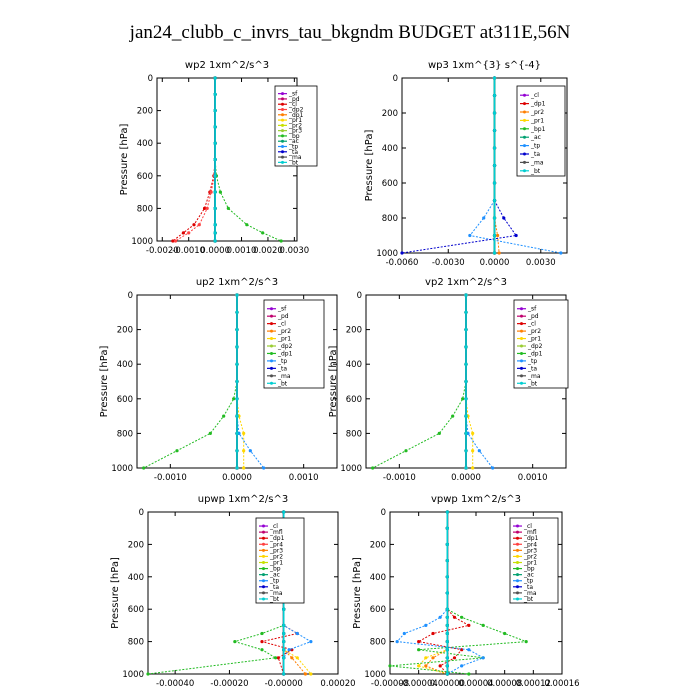 The height and width of the screenshot is (700, 700). Describe the element at coordinates (268, 251) in the screenshot. I see `x-tick-label: 0.0020` at that location.